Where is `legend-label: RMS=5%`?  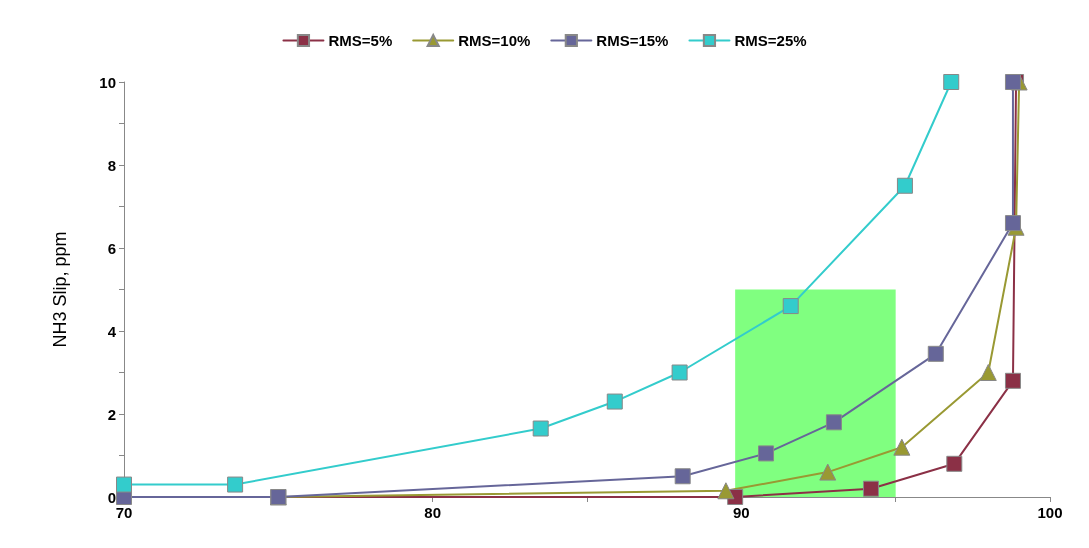
legend-label: RMS=5% is located at coordinates (360, 40).